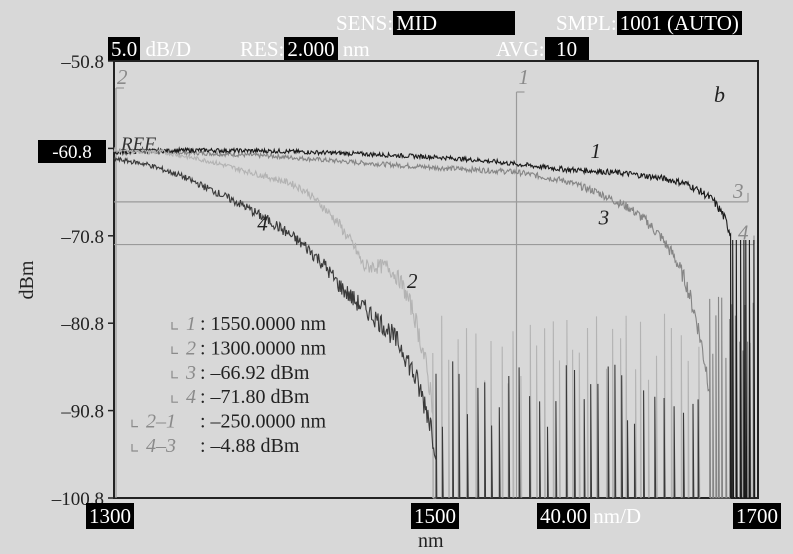 This screenshot has width=793, height=554. I want to click on span-unit: nm/D, so click(617, 516).